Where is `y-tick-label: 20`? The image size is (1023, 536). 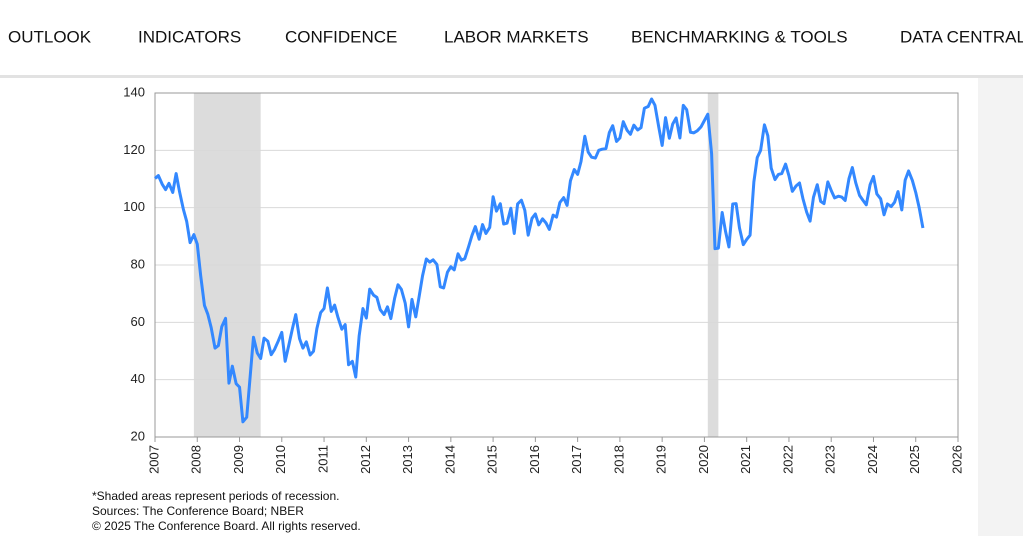 y-tick-label: 20 is located at coordinates (138, 435).